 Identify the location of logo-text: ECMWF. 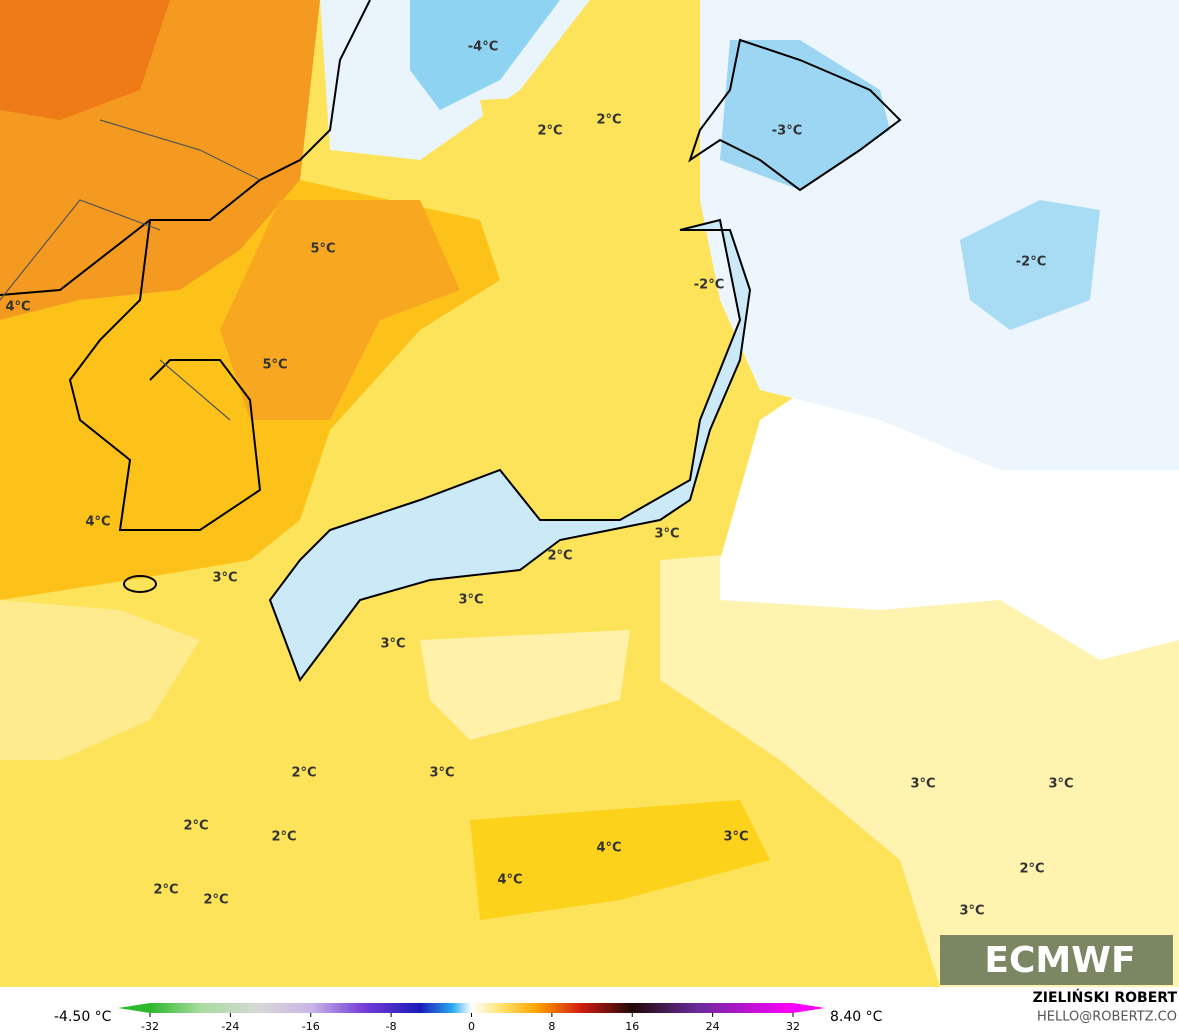
(1059, 960).